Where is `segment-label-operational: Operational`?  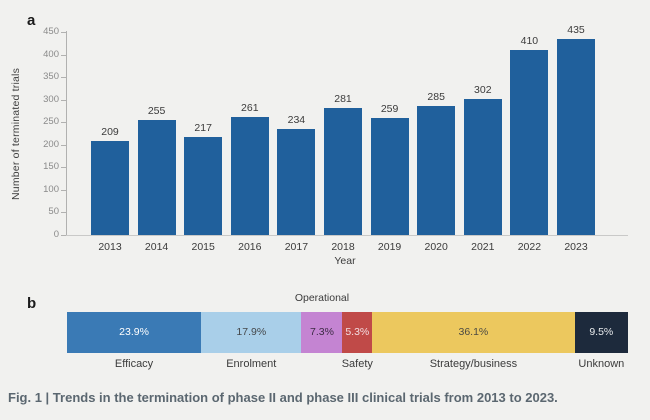 segment-label-operational: Operational is located at coordinates (322, 298).